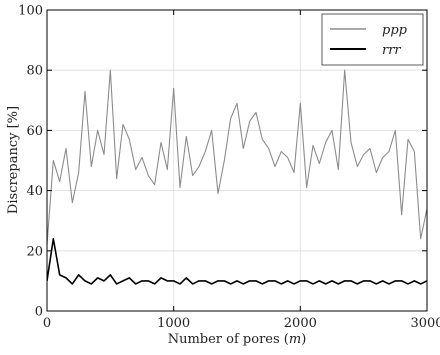 This screenshot has height=355, width=440. I want to click on y-tick-label-40: 40, so click(34, 191).